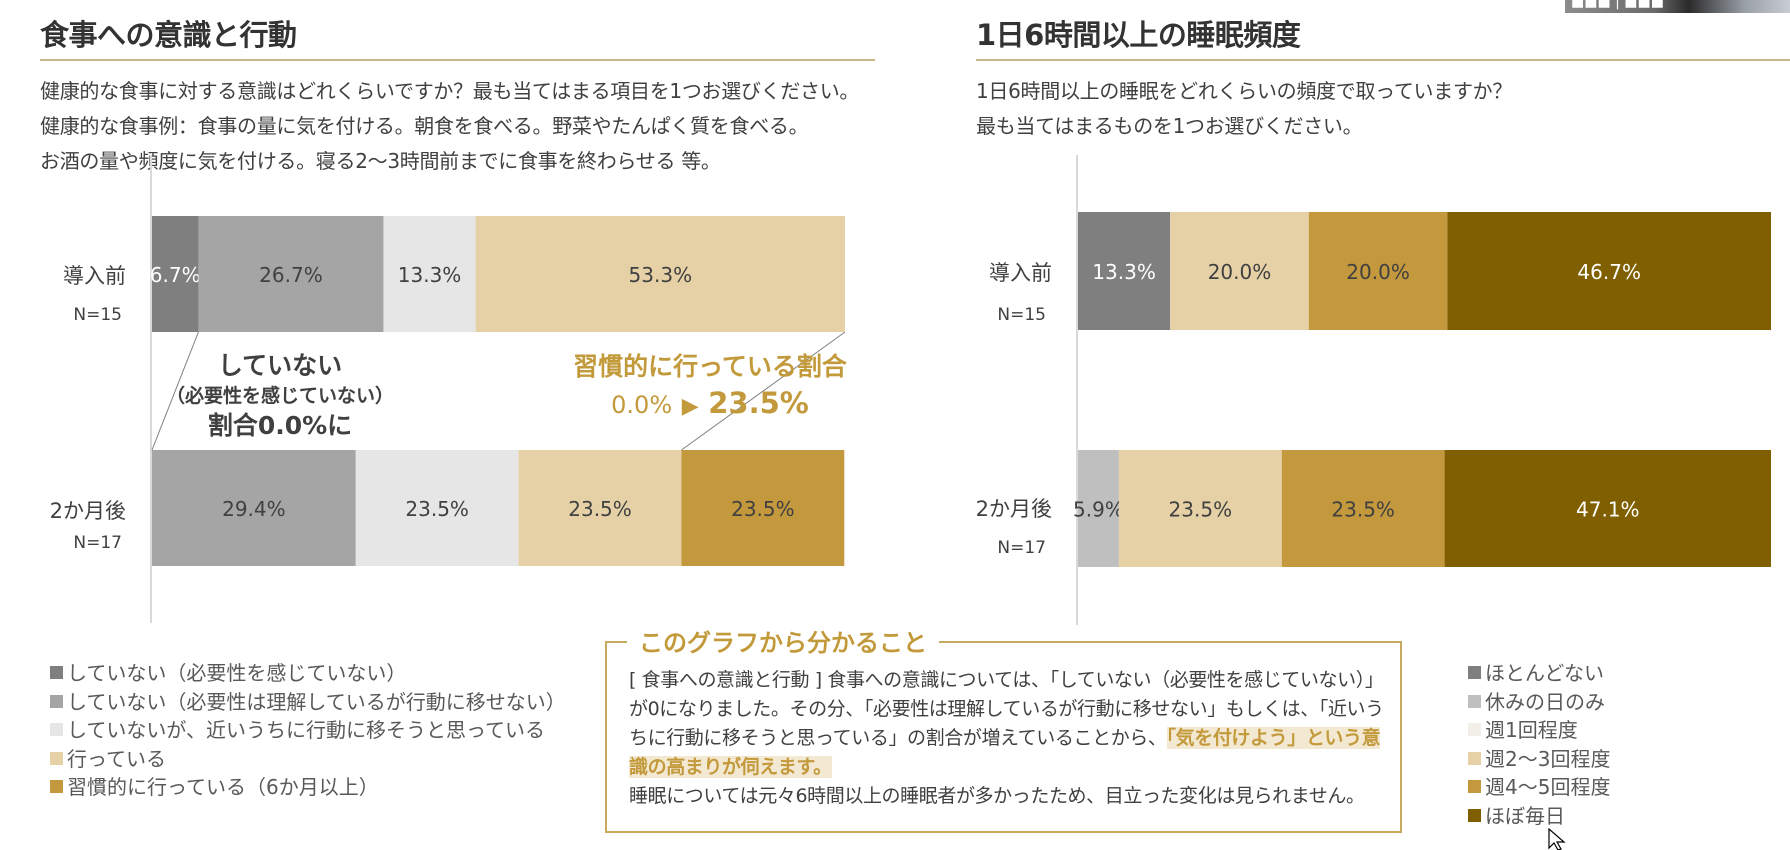 The width and height of the screenshot is (1790, 850). What do you see at coordinates (380, 161) in the screenshot?
I see `left-question-line-3: お酒の量や頻度に気を付ける。寝る2～3時間前までに食事を終わらせる 等。` at bounding box center [380, 161].